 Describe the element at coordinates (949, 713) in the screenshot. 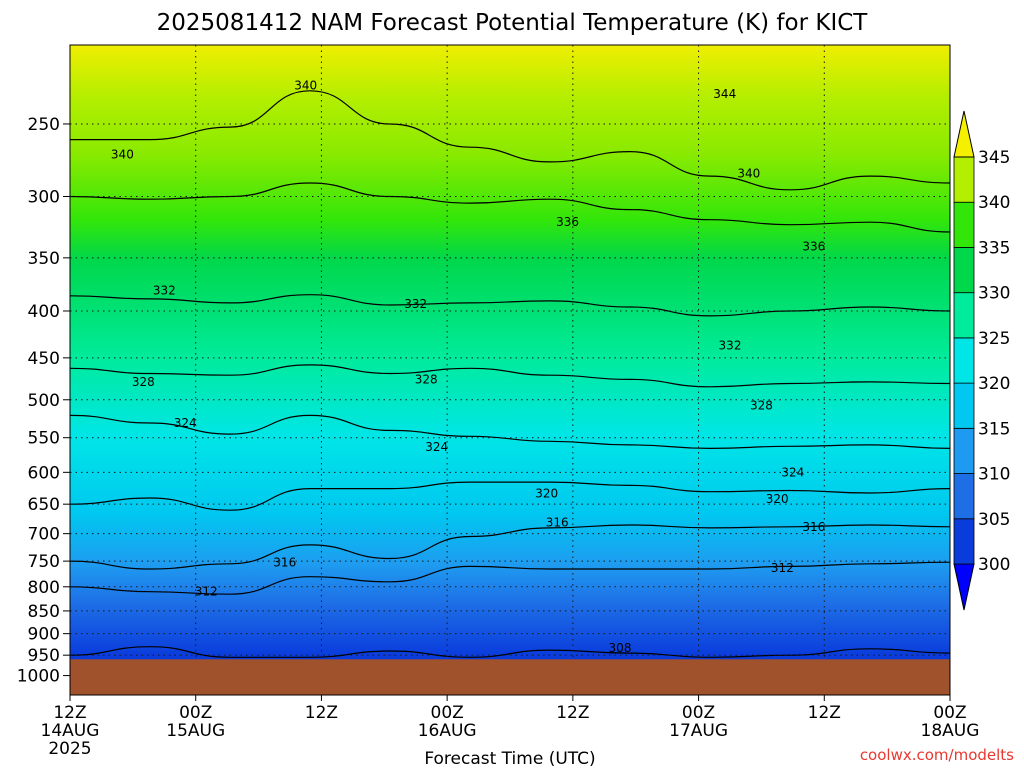

I see `x-tick-label-7-1: 00Z` at that location.